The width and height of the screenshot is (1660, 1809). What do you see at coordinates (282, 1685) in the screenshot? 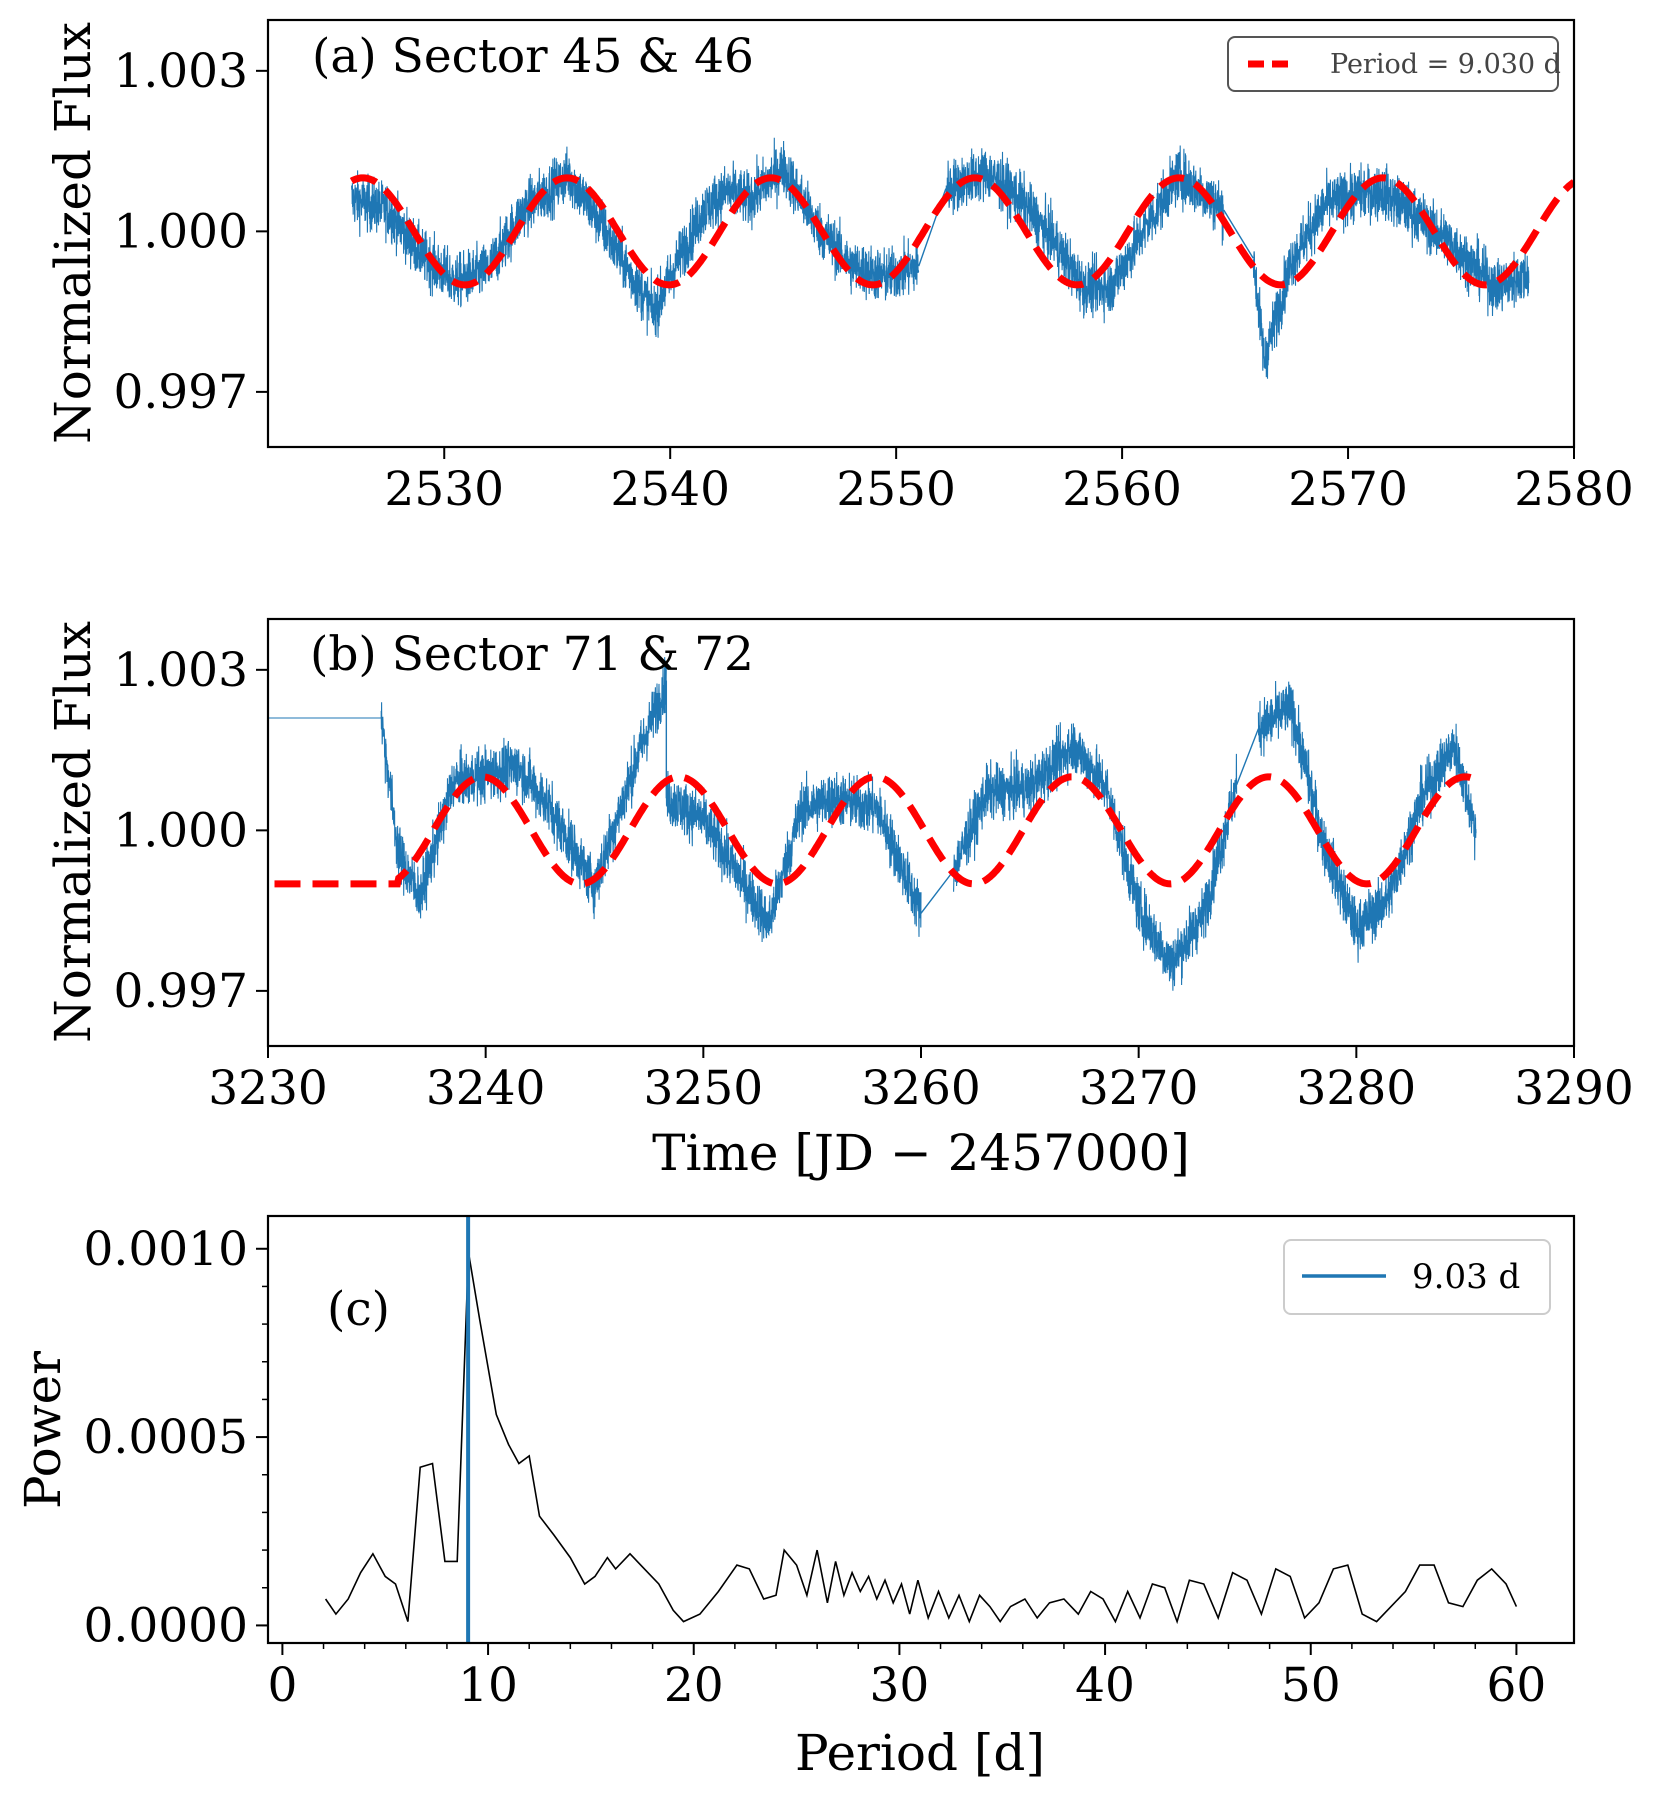
I see `panel-c-xtick-label: 0` at bounding box center [282, 1685].